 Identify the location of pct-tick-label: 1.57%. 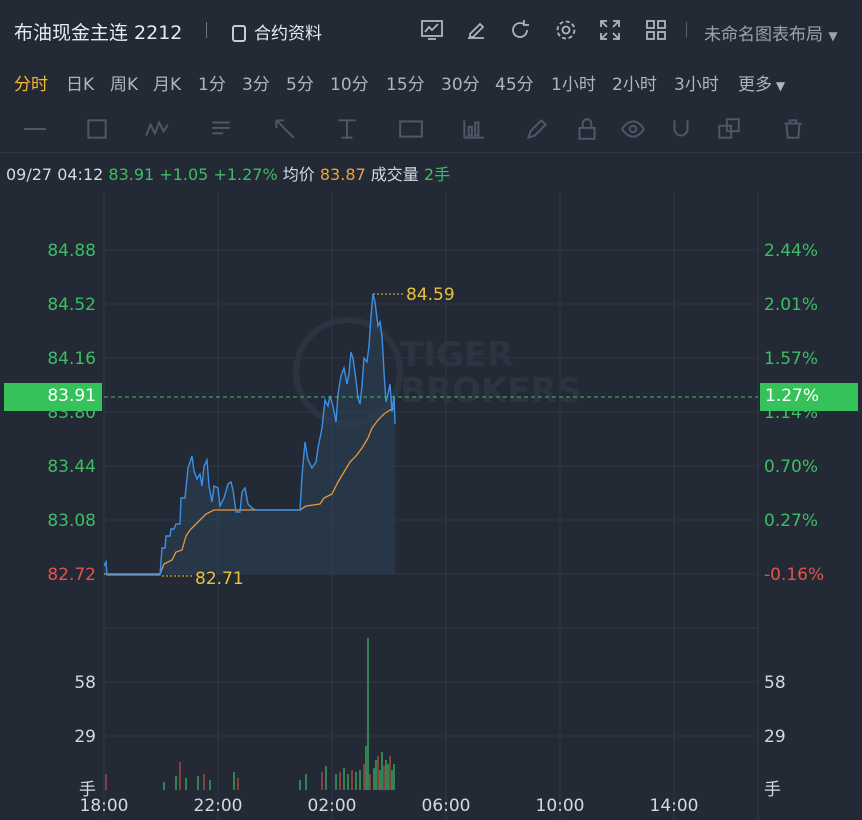
(791, 359).